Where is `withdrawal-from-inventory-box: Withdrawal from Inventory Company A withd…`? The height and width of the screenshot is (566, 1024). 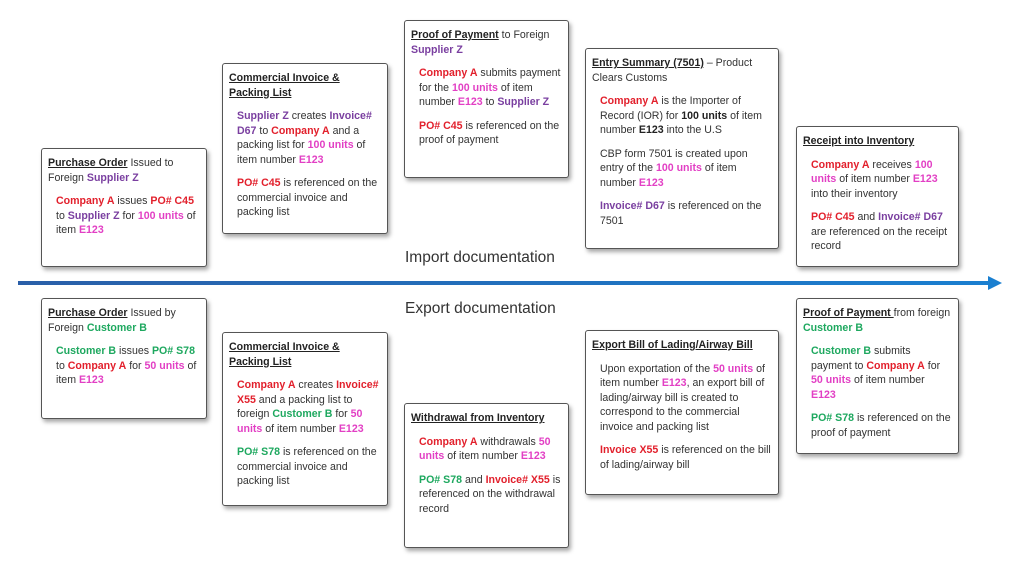
withdrawal-from-inventory-box: Withdrawal from Inventory Company A withd… is located at coordinates (486, 475).